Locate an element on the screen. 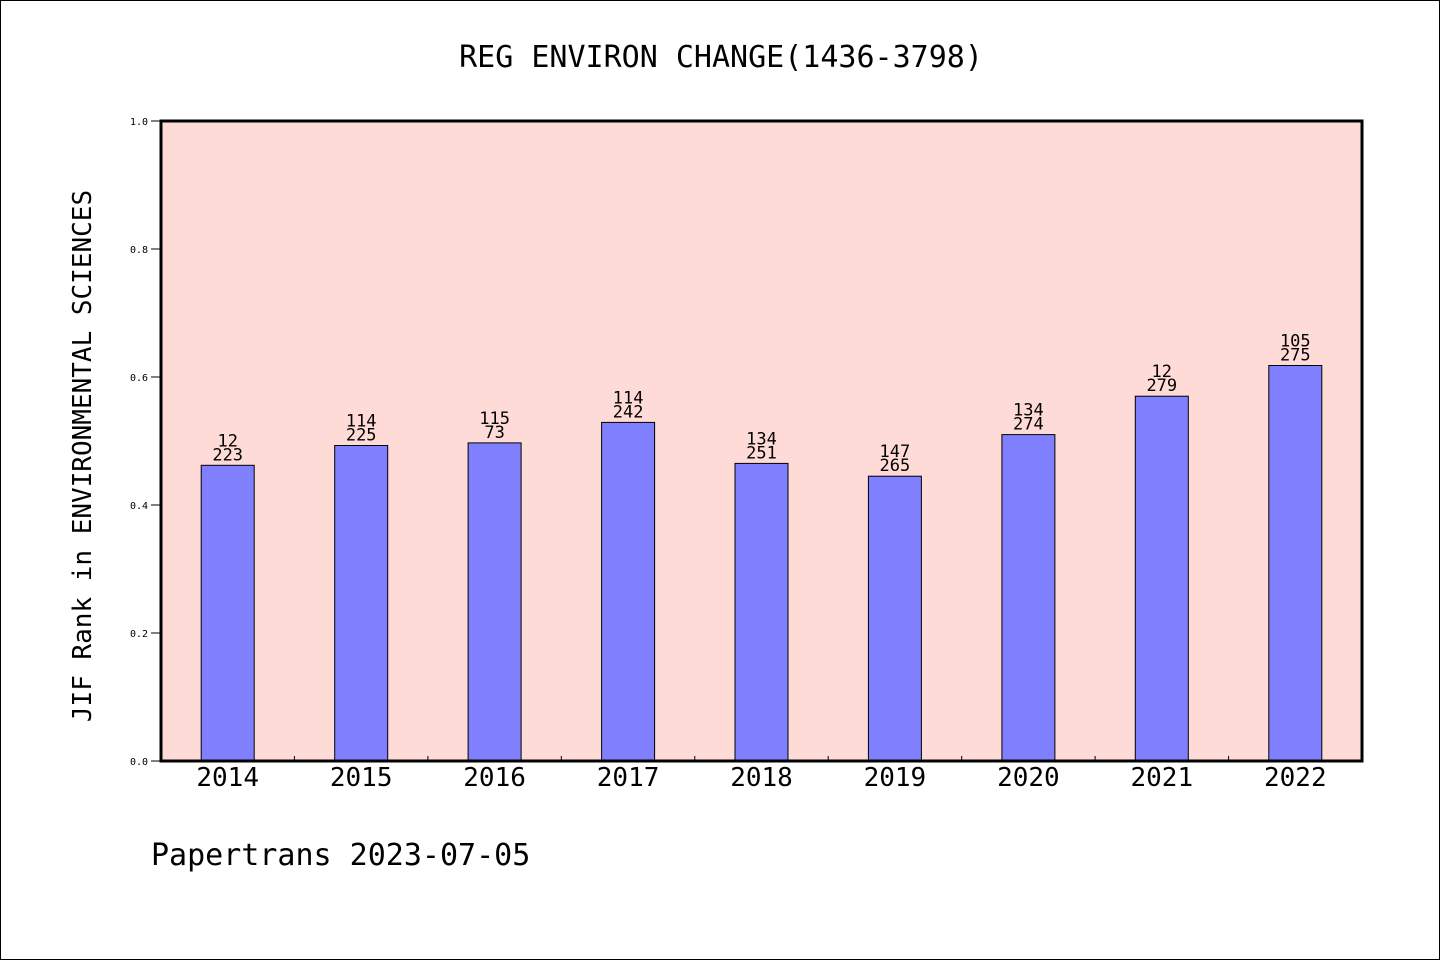 The height and width of the screenshot is (961, 1440). bar-2017 is located at coordinates (628, 591).